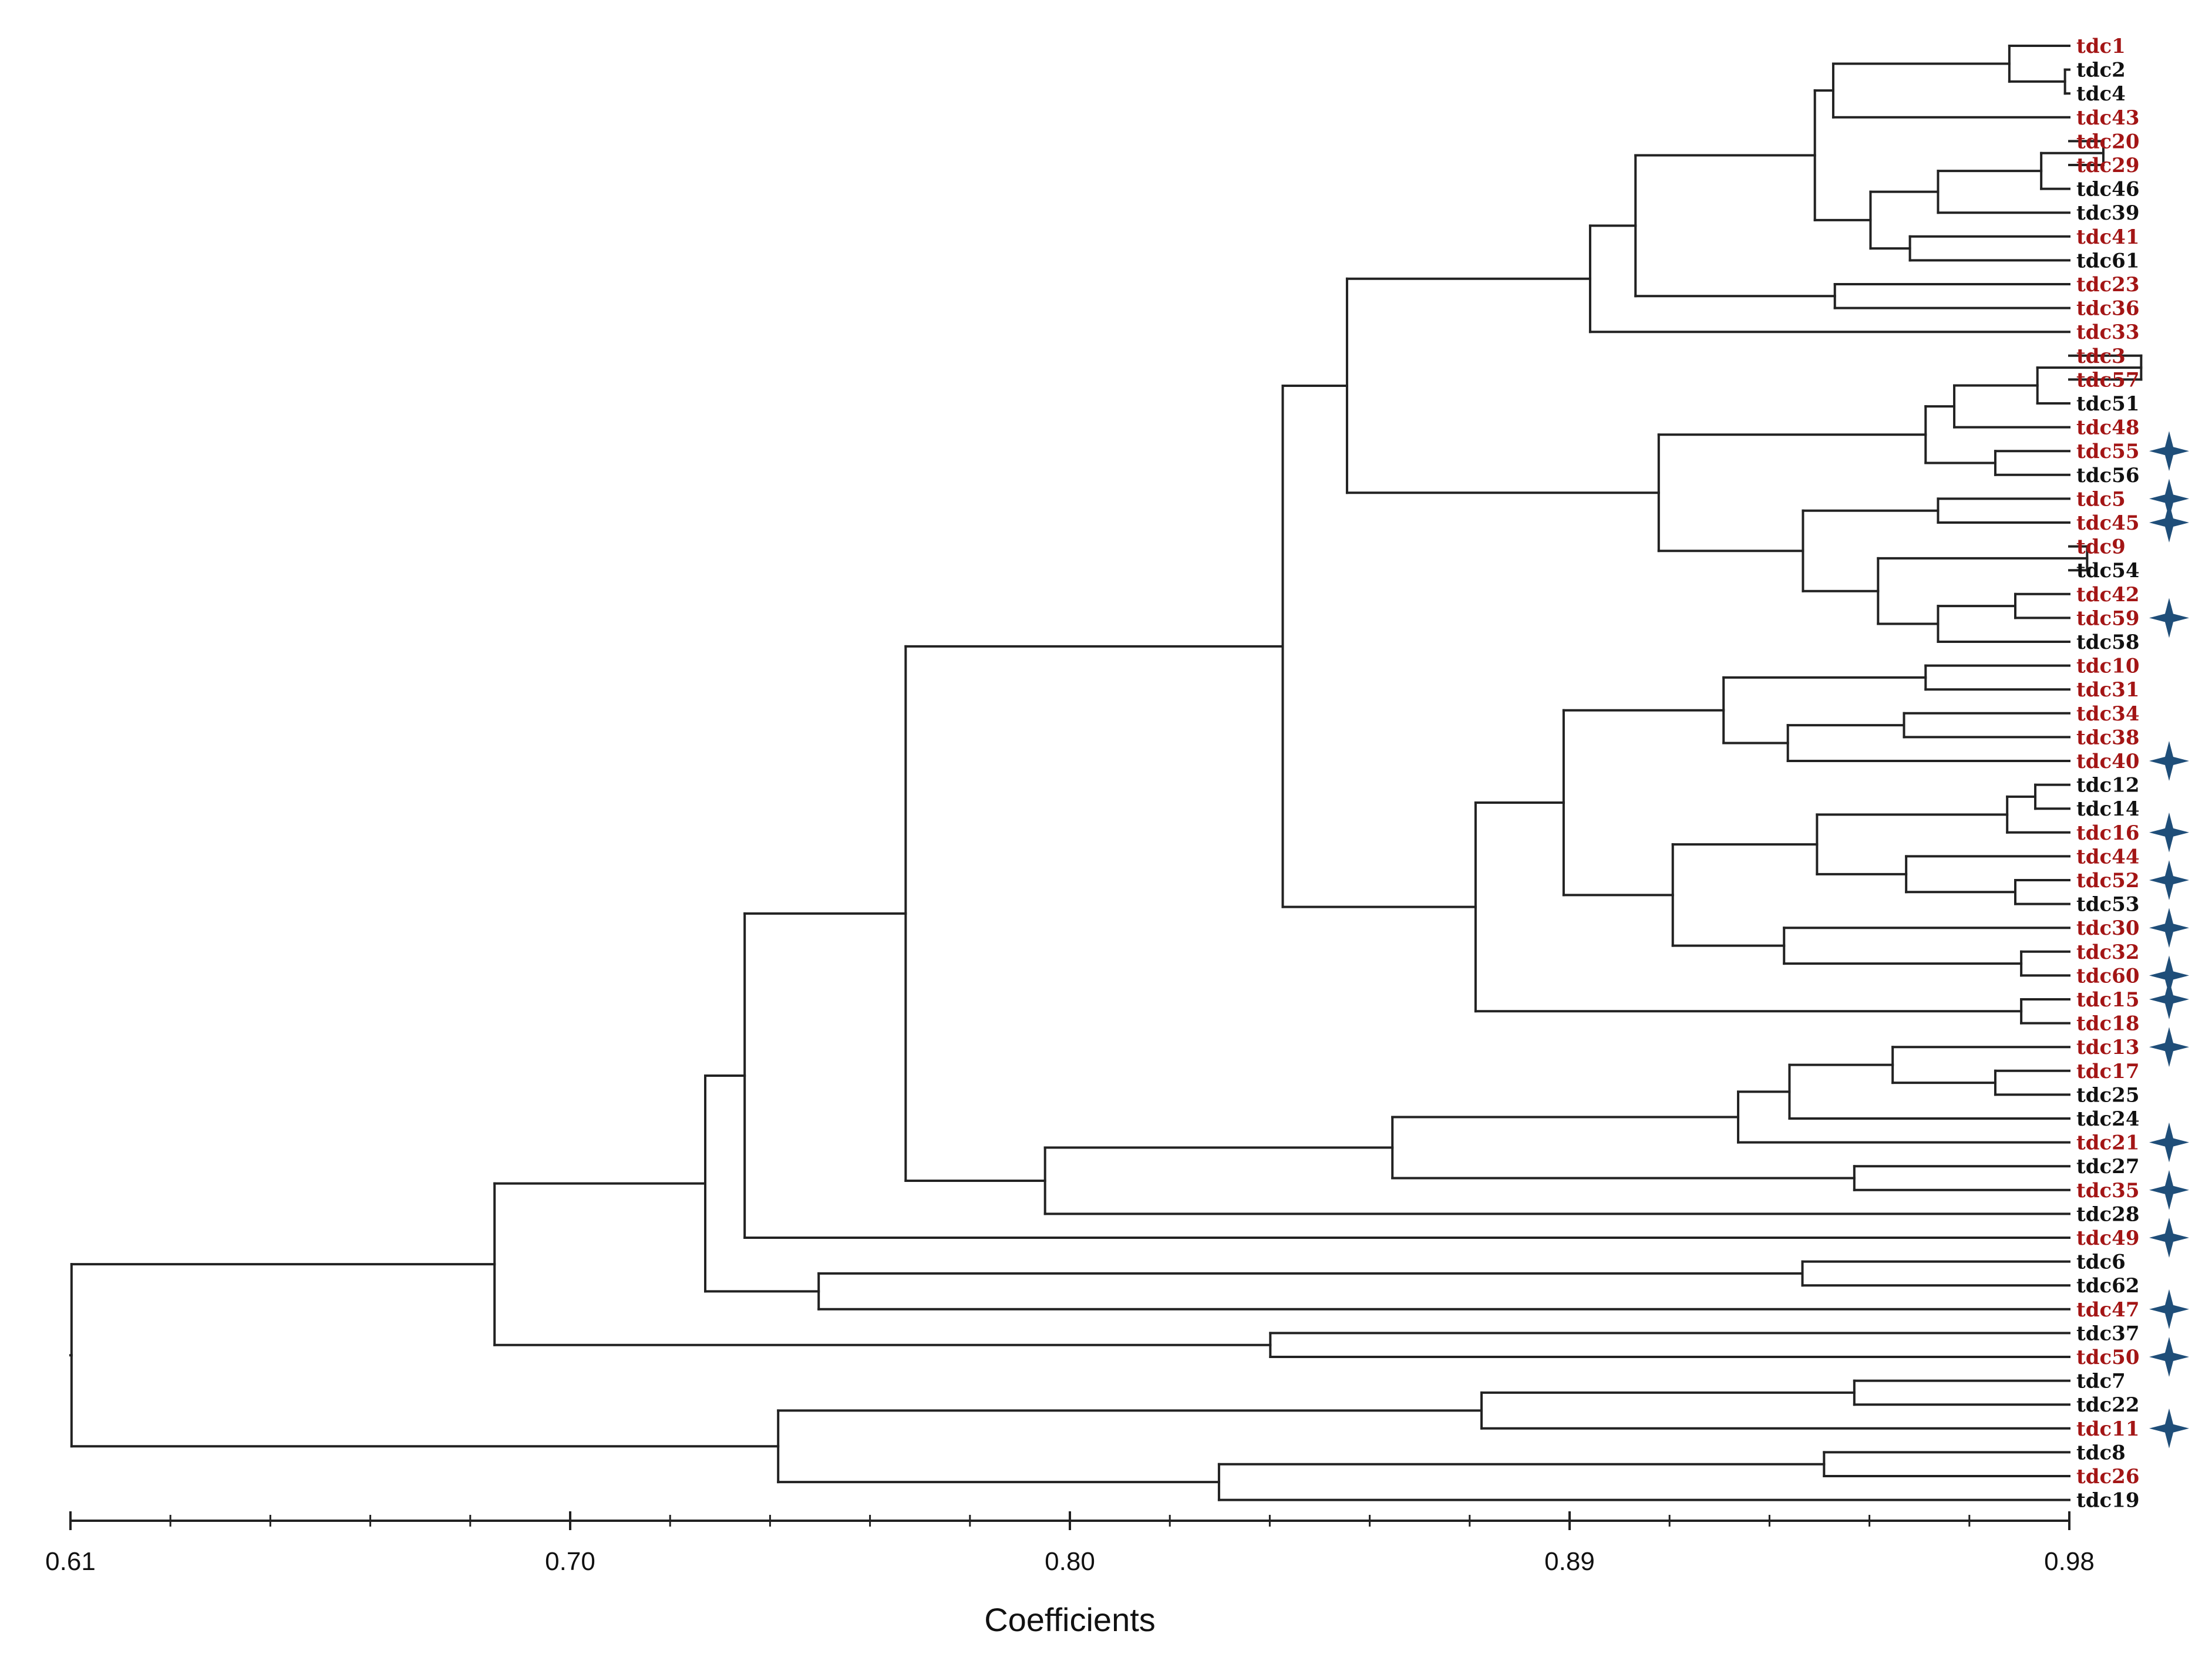  What do you see at coordinates (2108, 1405) in the screenshot?
I see `leaf-label-tdc22: tdc22` at bounding box center [2108, 1405].